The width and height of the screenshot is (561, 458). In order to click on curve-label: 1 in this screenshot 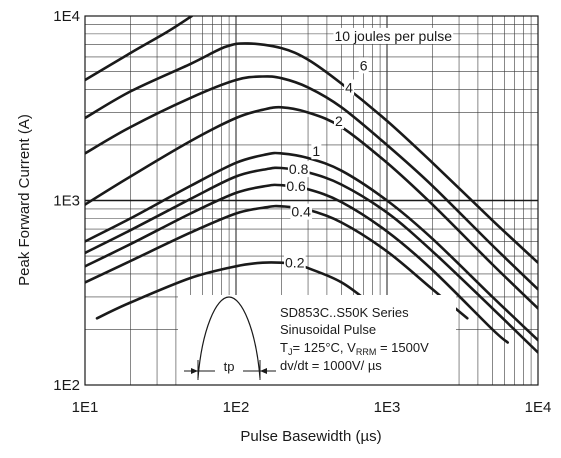, I will do `click(316, 151)`.